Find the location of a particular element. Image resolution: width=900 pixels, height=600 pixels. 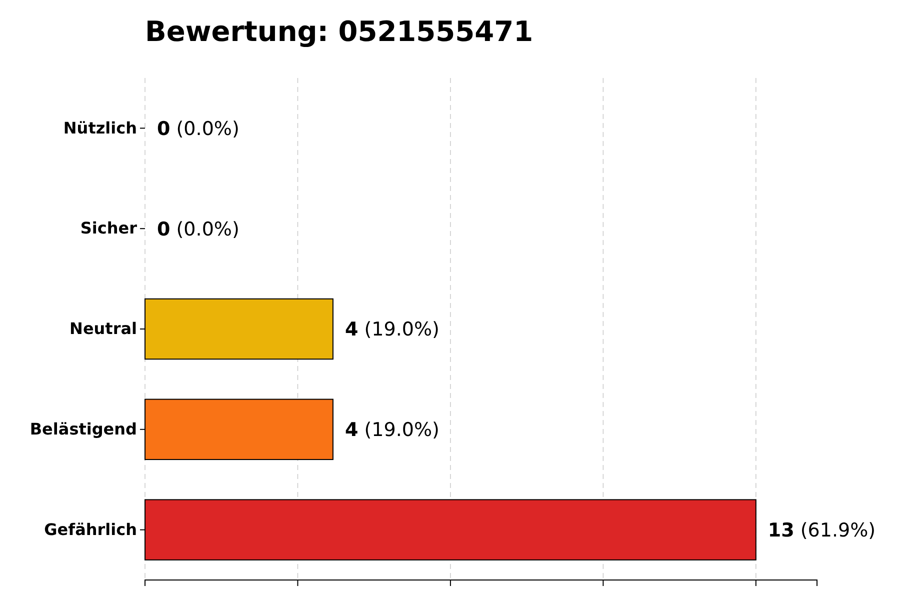

y-tick-label: Gefährlich is located at coordinates (90, 529).